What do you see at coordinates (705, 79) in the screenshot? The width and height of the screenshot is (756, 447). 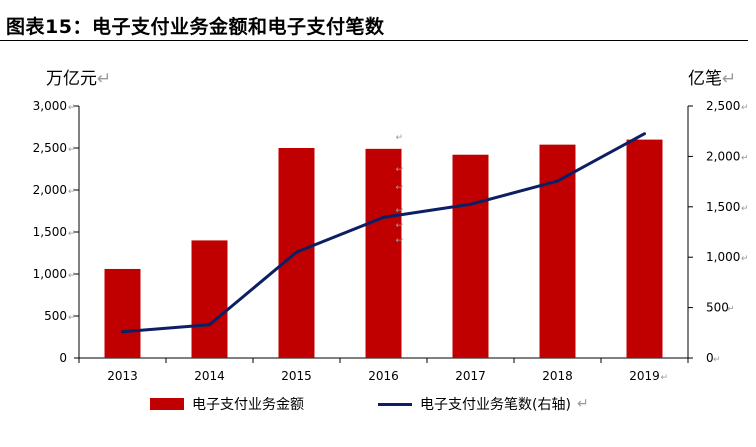 I see `right-axis-unit: 亿笔` at bounding box center [705, 79].